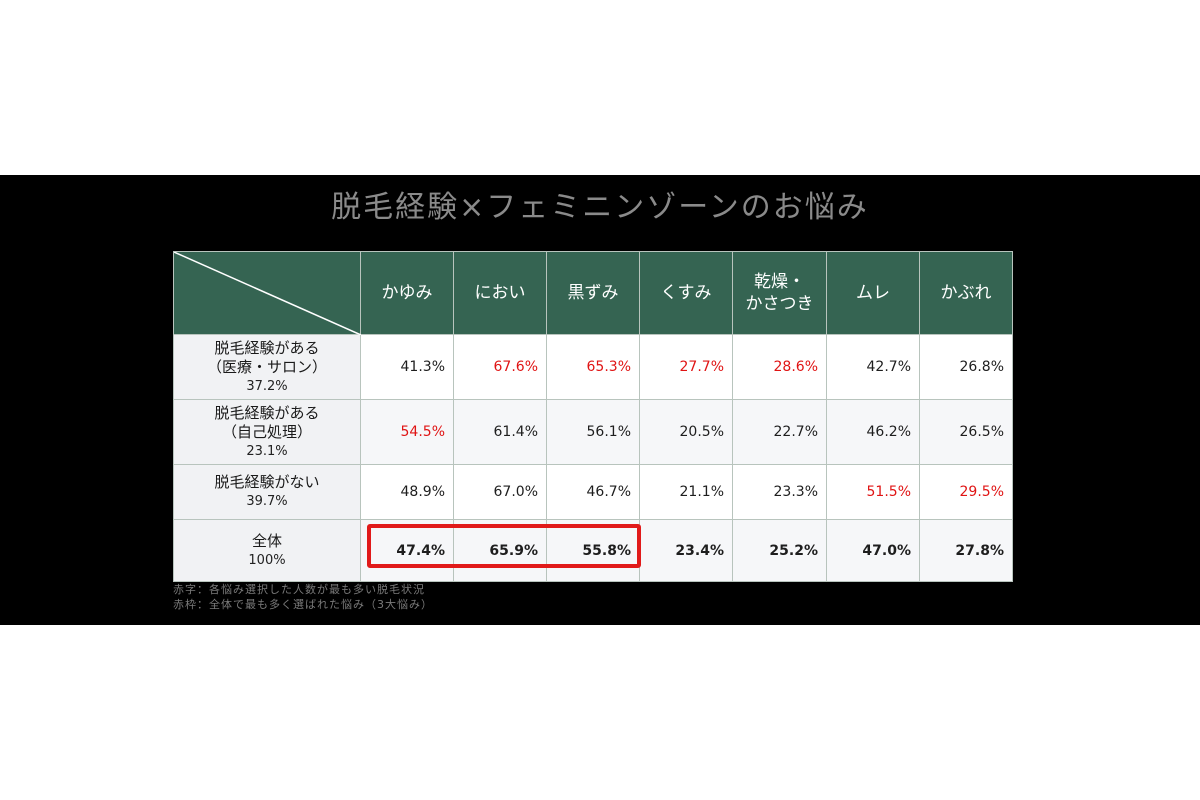 This screenshot has width=1200, height=800. Describe the element at coordinates (407, 550) in the screenshot. I see `value-cell: 47.4%` at that location.